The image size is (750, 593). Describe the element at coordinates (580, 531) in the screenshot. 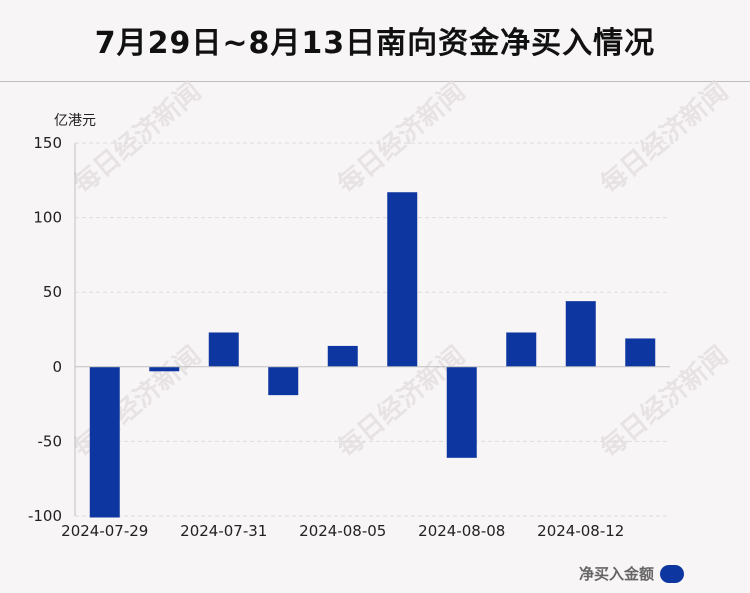

I see `x-tick-label: 2024-08-12` at that location.